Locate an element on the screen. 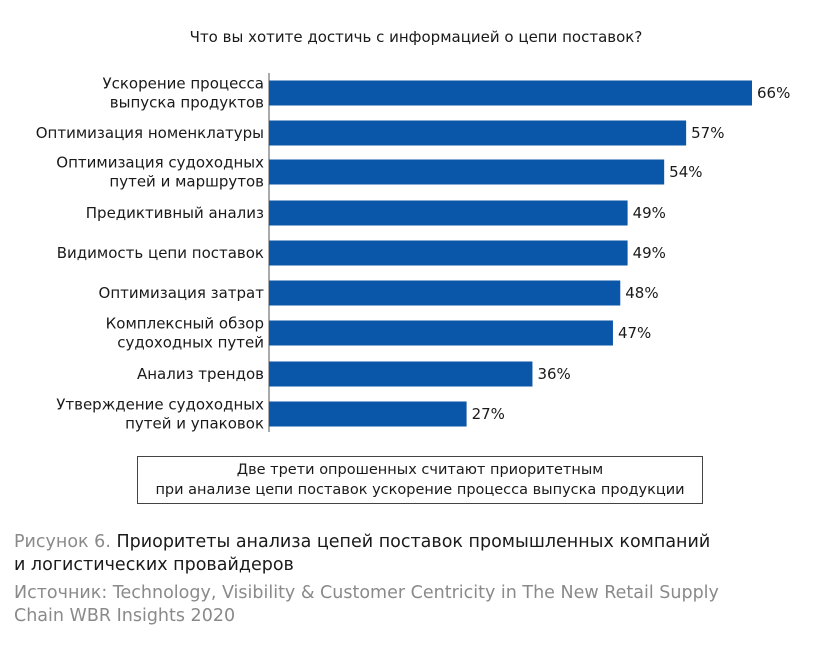 The height and width of the screenshot is (671, 832). category-label: Предиктивный анализ is located at coordinates (175, 213).